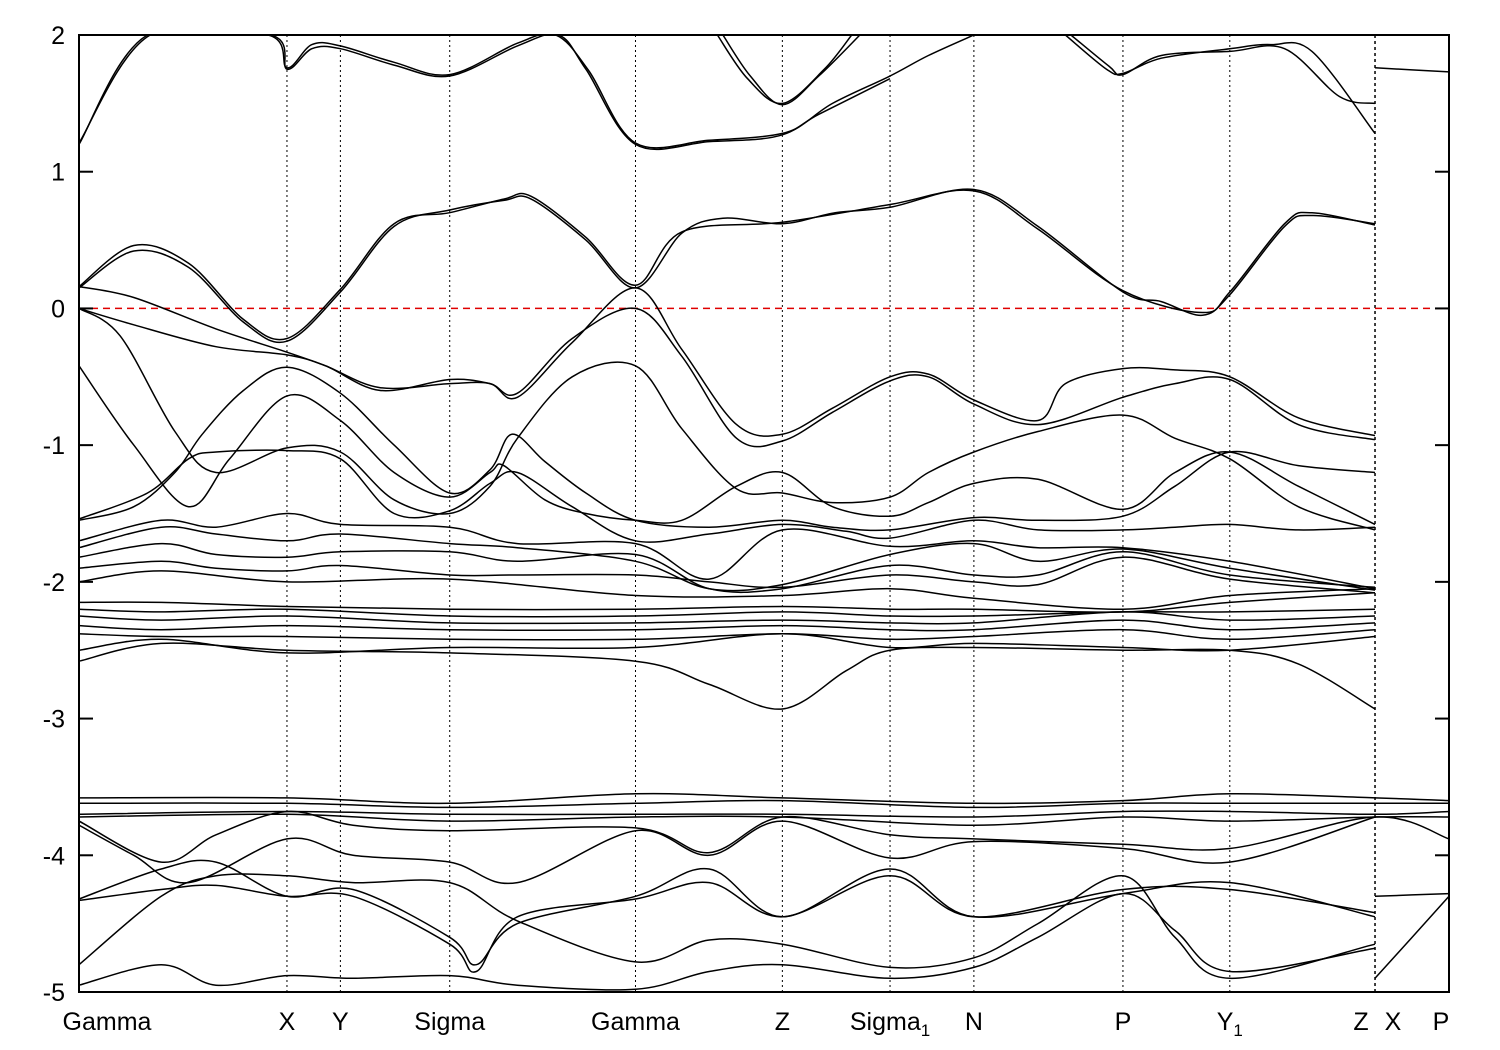  Describe the element at coordinates (54, 720) in the screenshot. I see `y-tick-label: -3` at that location.